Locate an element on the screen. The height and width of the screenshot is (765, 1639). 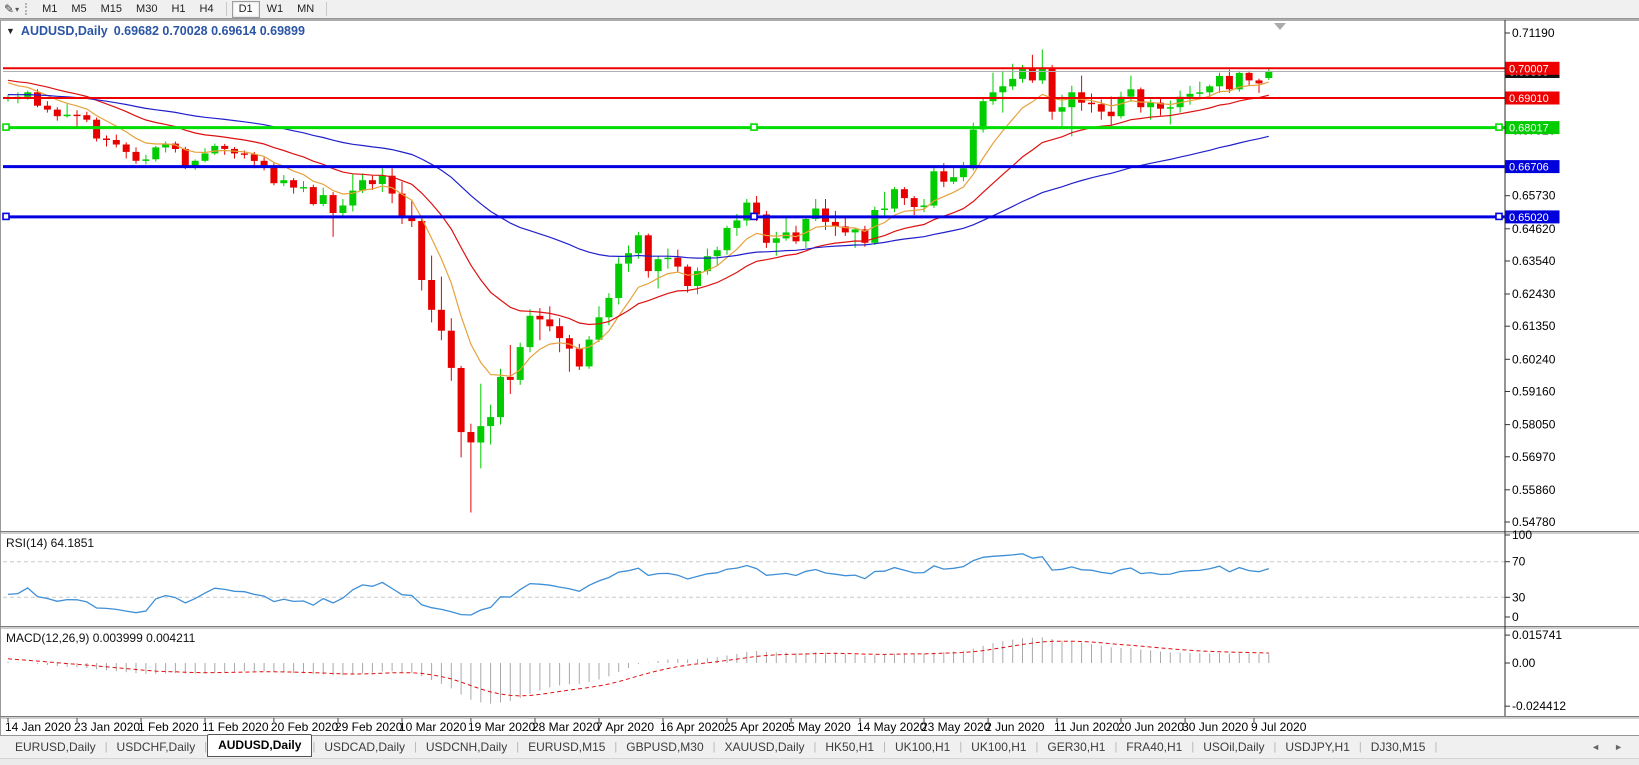
chevron-down-icon: ▾ is located at coordinates (17, 9).